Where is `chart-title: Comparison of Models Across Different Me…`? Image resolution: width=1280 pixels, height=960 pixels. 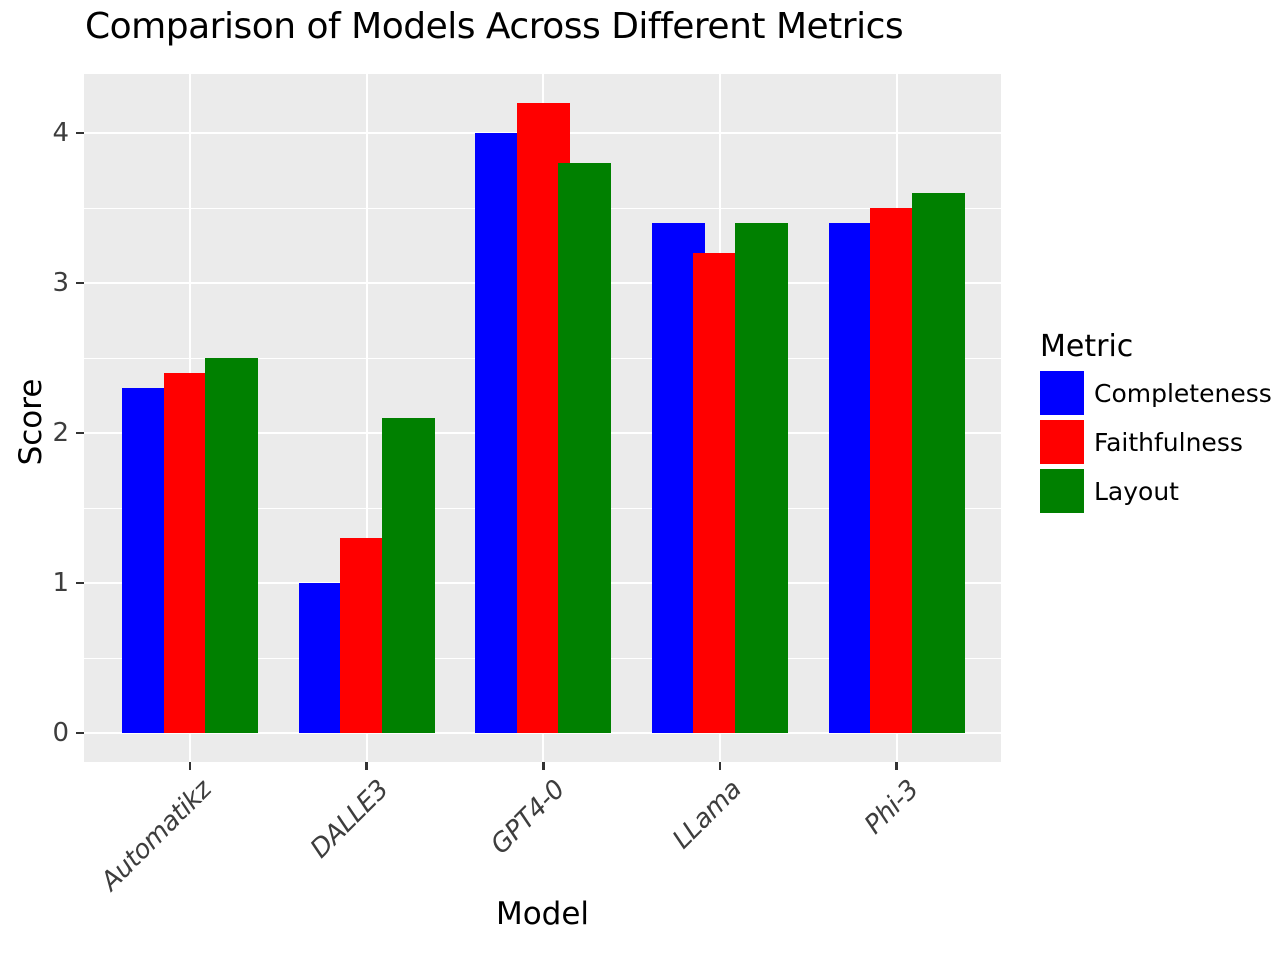
chart-title: Comparison of Models Across Different Me… is located at coordinates (494, 26).